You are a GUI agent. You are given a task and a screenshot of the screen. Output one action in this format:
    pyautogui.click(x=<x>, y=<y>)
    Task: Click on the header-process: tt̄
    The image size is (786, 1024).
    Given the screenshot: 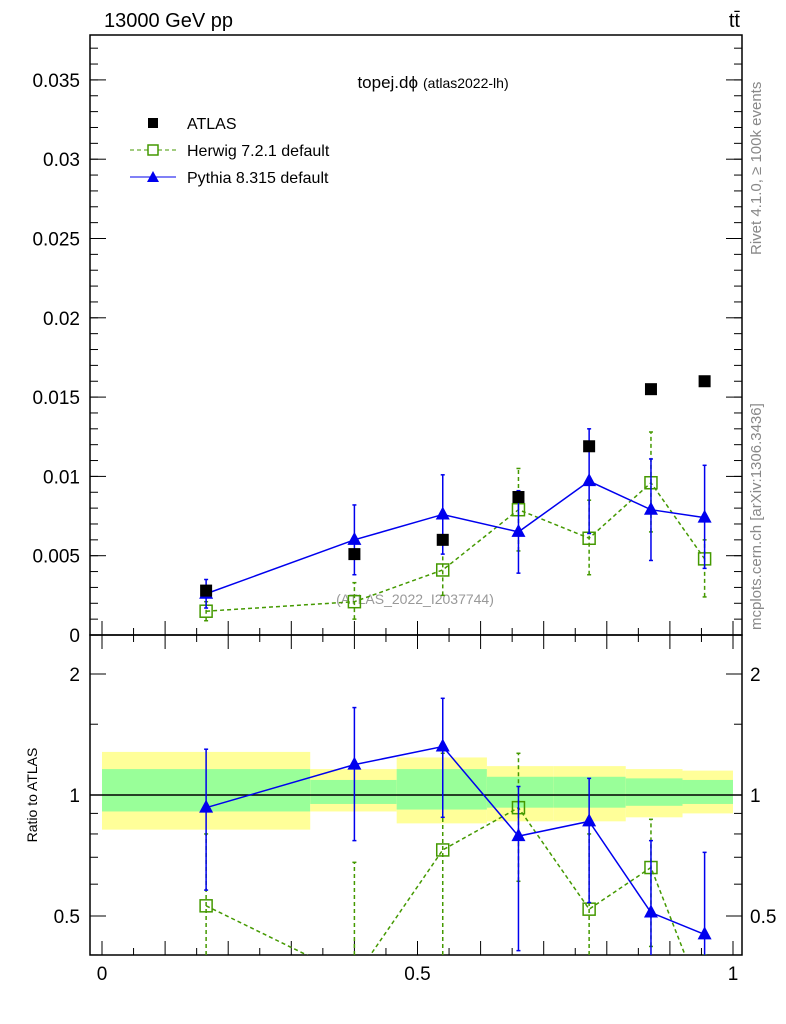 What is the action you would take?
    pyautogui.click(x=735, y=21)
    